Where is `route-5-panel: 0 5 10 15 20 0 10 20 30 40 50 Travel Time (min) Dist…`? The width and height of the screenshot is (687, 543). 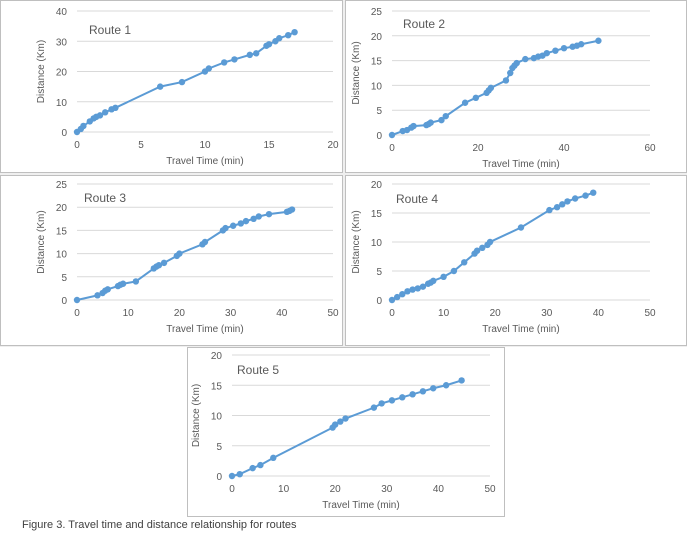 route-5-panel: 0 5 10 15 20 0 10 20 30 40 50 Travel Time (min) Dist… is located at coordinates (346, 432).